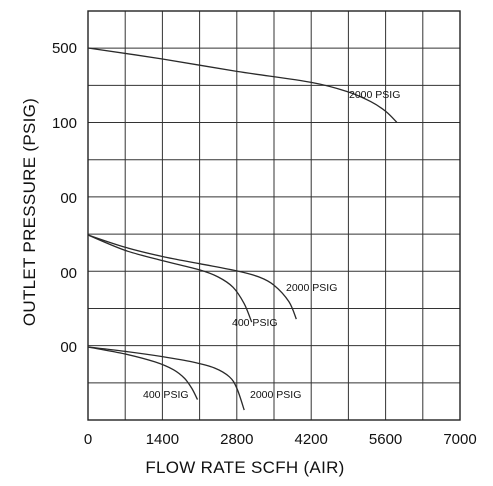 This screenshot has width=493, height=486. What do you see at coordinates (170, 278) in the screenshot?
I see `series-line` at bounding box center [170, 278].